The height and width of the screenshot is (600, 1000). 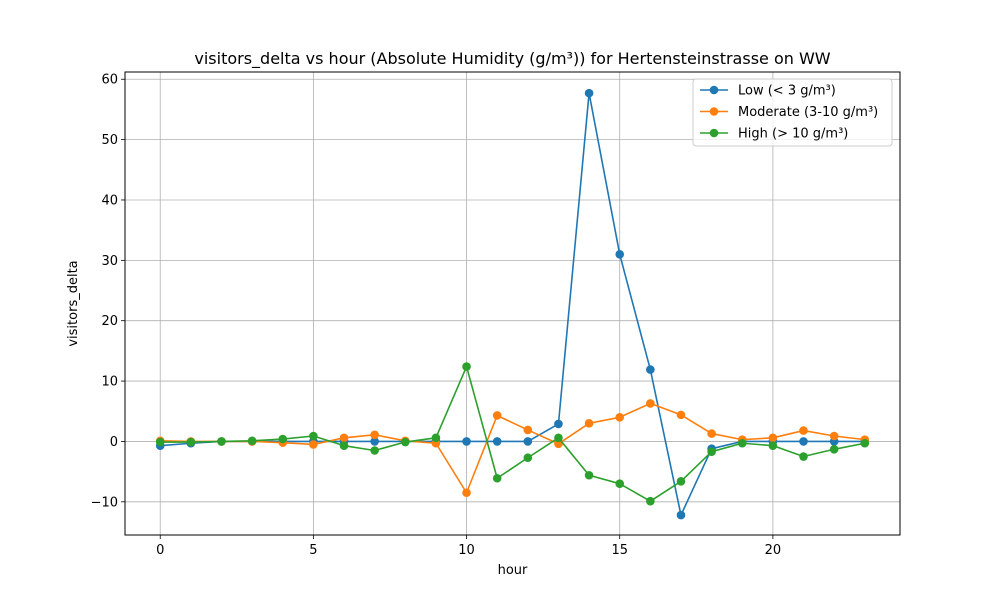 What do you see at coordinates (73, 303) in the screenshot?
I see `y-axis-label: visitors_delta` at bounding box center [73, 303].